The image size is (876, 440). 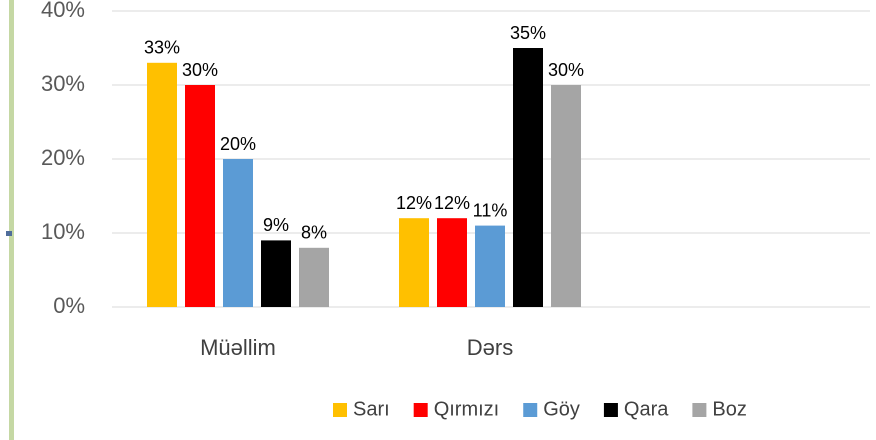 I want to click on y-tick-label: 10%, so click(x=63, y=231).